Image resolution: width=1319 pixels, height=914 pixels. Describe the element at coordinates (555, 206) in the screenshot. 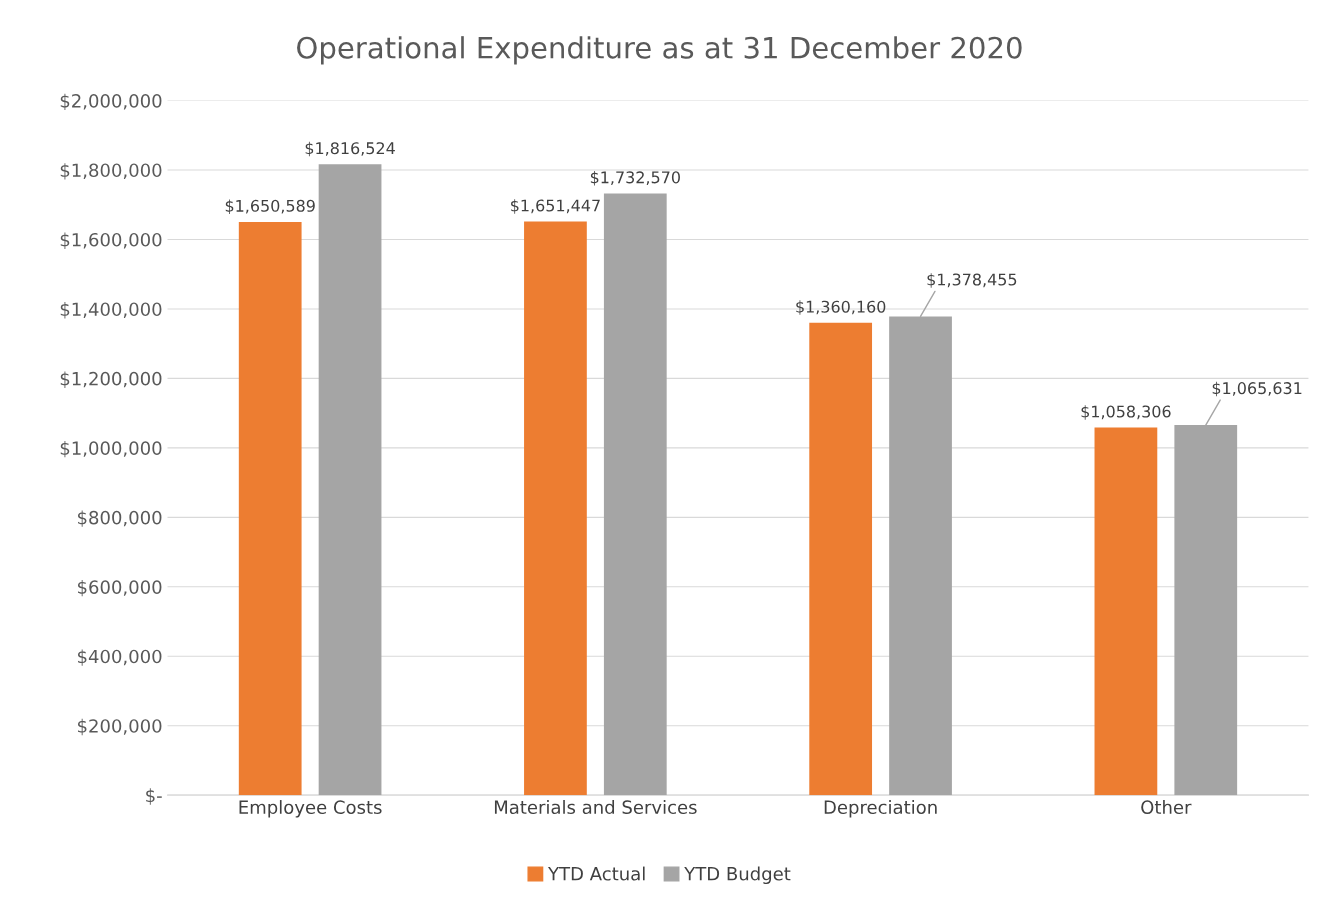

I see `data-label: $1,651,447` at that location.